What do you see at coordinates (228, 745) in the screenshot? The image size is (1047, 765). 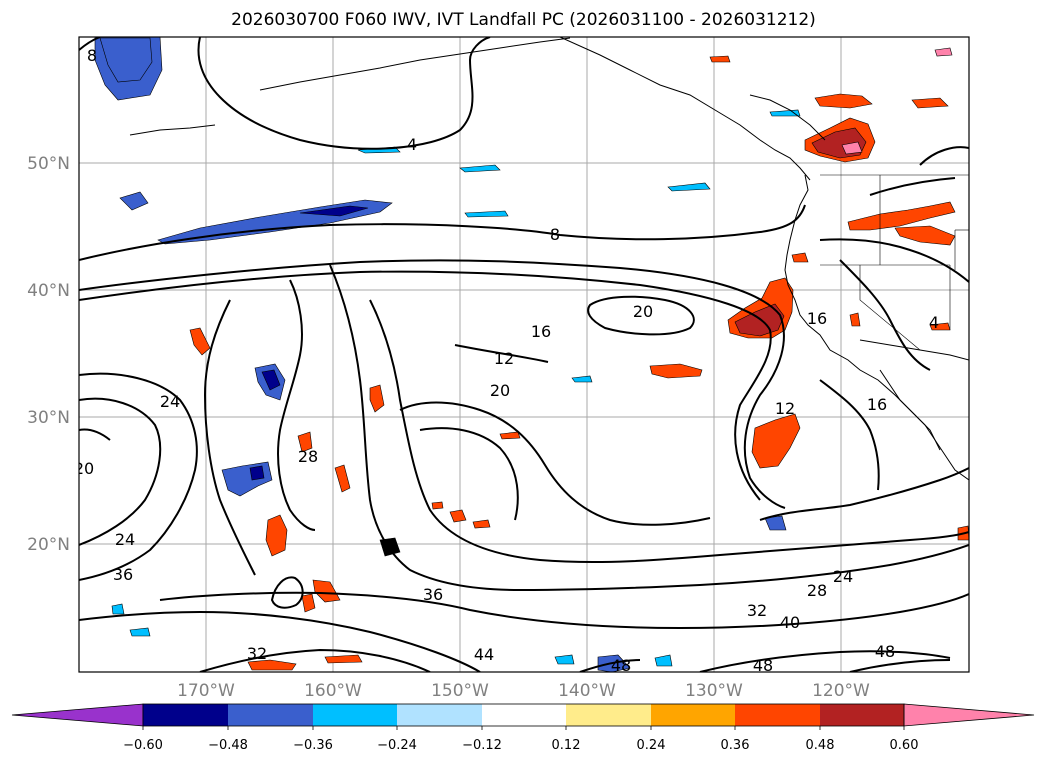 I see `colorbar-tick-label: −0.48` at bounding box center [228, 745].